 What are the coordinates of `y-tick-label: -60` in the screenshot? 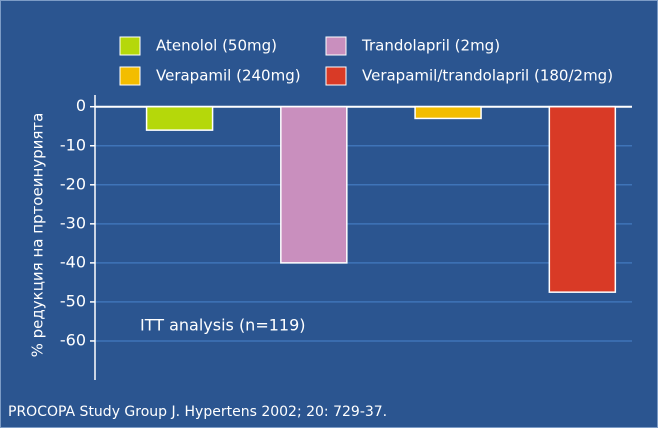 It's located at (73, 339).